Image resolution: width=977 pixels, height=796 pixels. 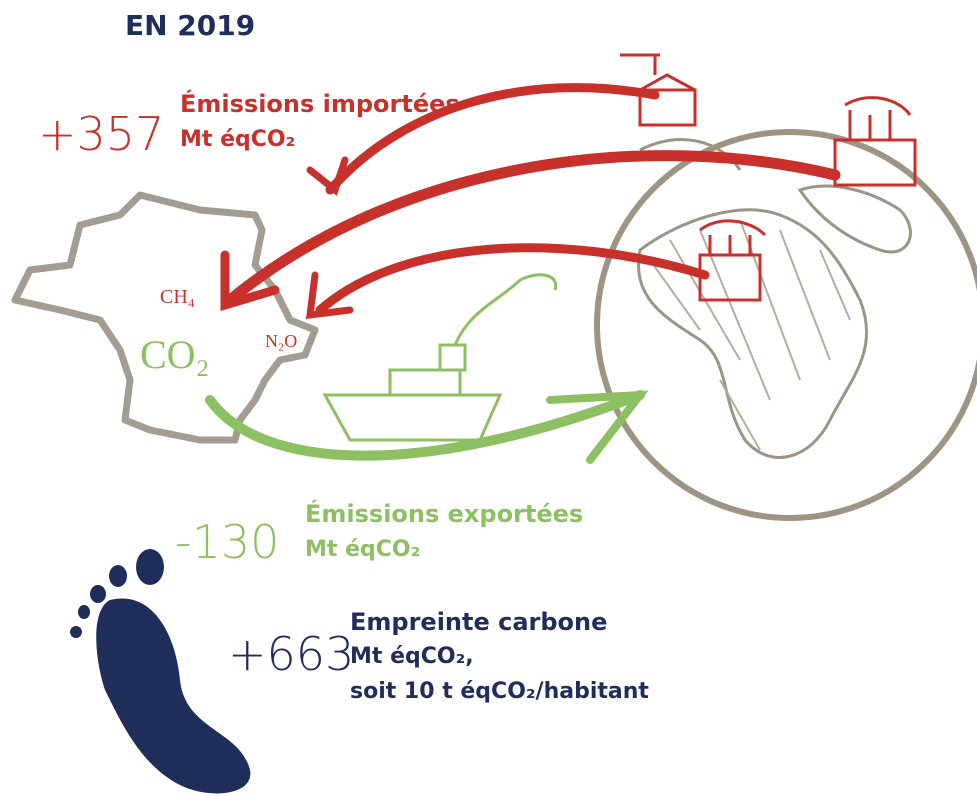 I want to click on exported-value: -130, so click(x=227, y=542).